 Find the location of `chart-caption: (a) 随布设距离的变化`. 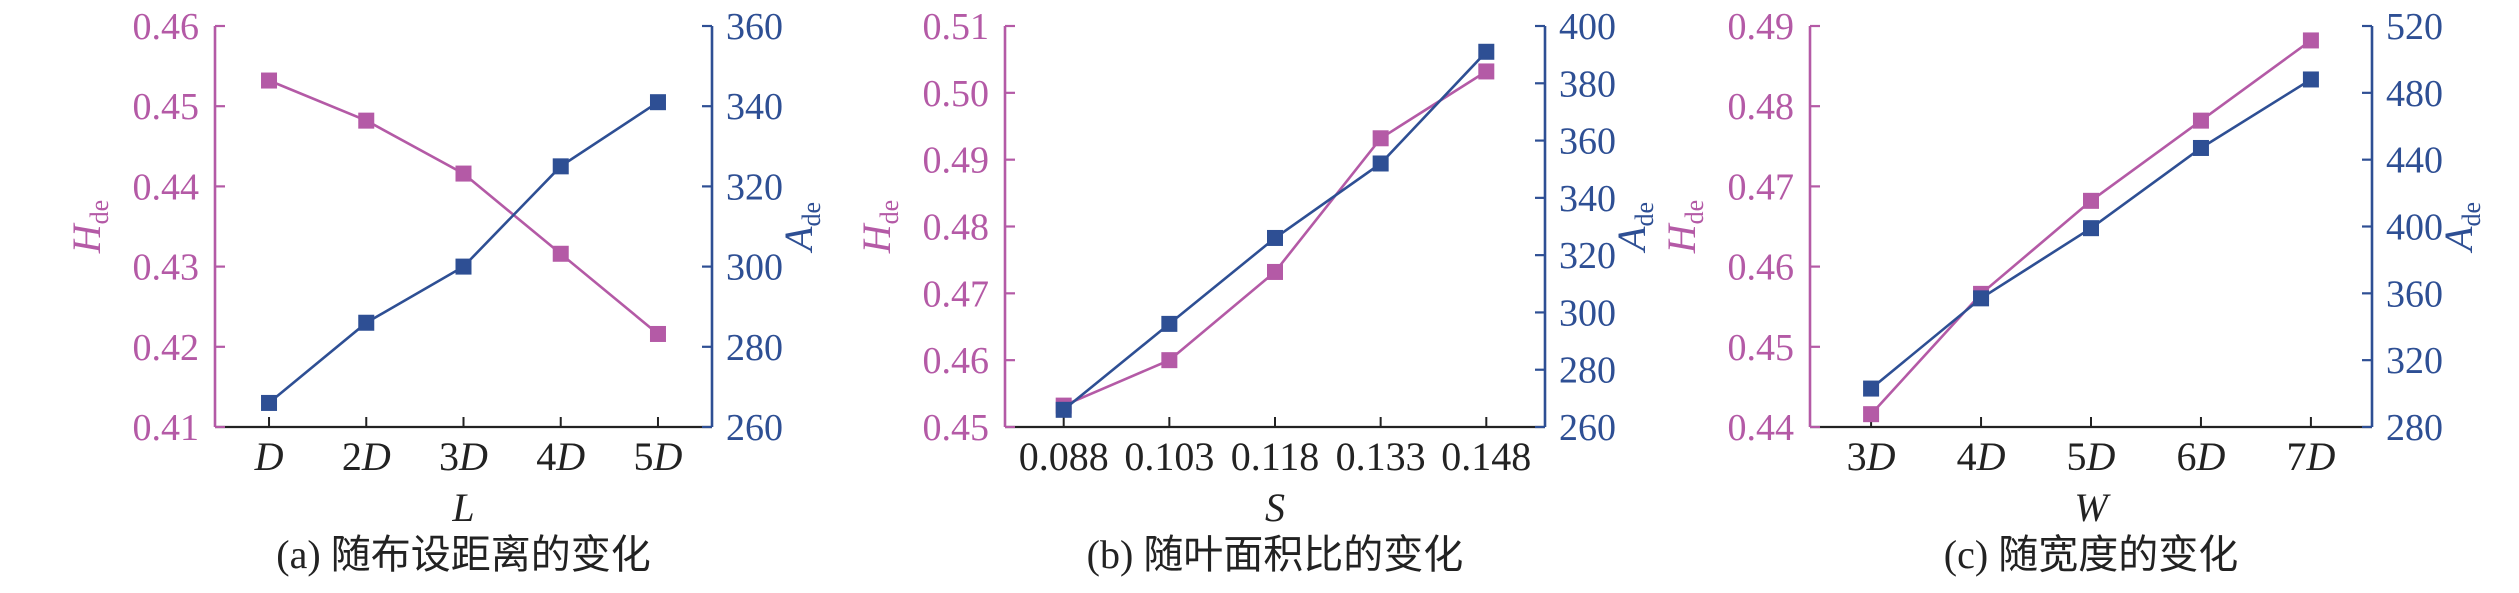

chart-caption: (a) 随布设距离的变化 is located at coordinates (463, 554).